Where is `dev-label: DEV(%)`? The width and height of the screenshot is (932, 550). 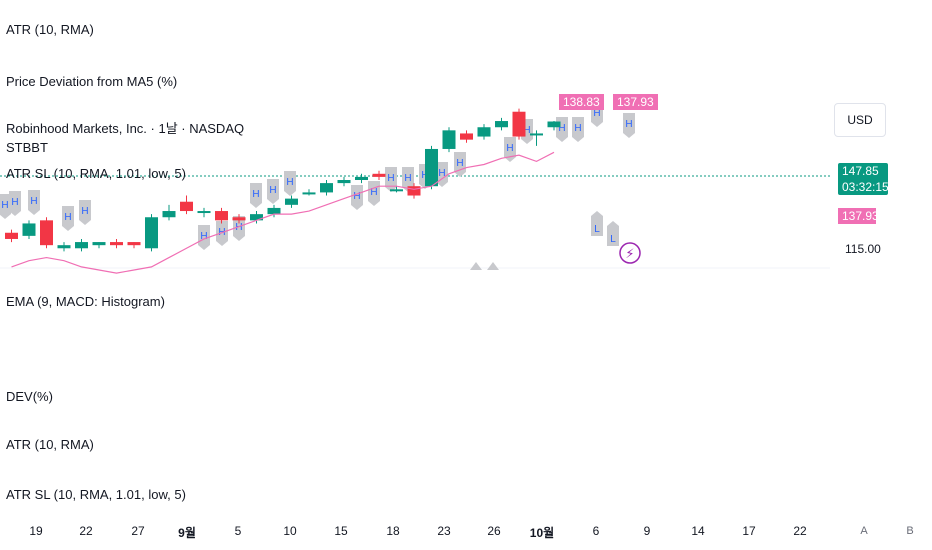 dev-label: DEV(%) is located at coordinates (29, 396).